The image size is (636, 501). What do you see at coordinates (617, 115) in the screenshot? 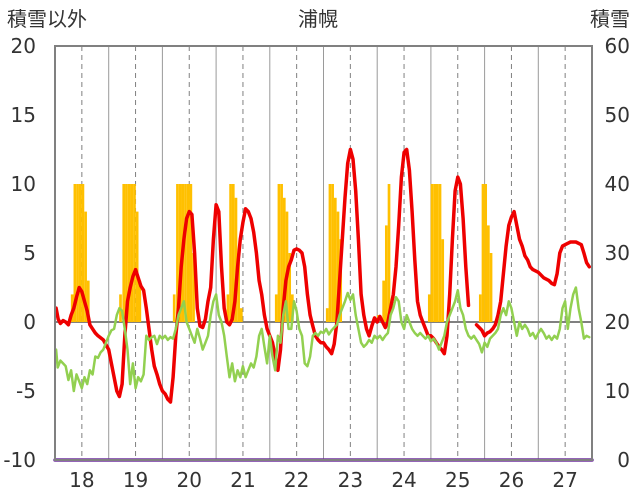
I see `right-y-tick-label: 50` at bounding box center [617, 115].